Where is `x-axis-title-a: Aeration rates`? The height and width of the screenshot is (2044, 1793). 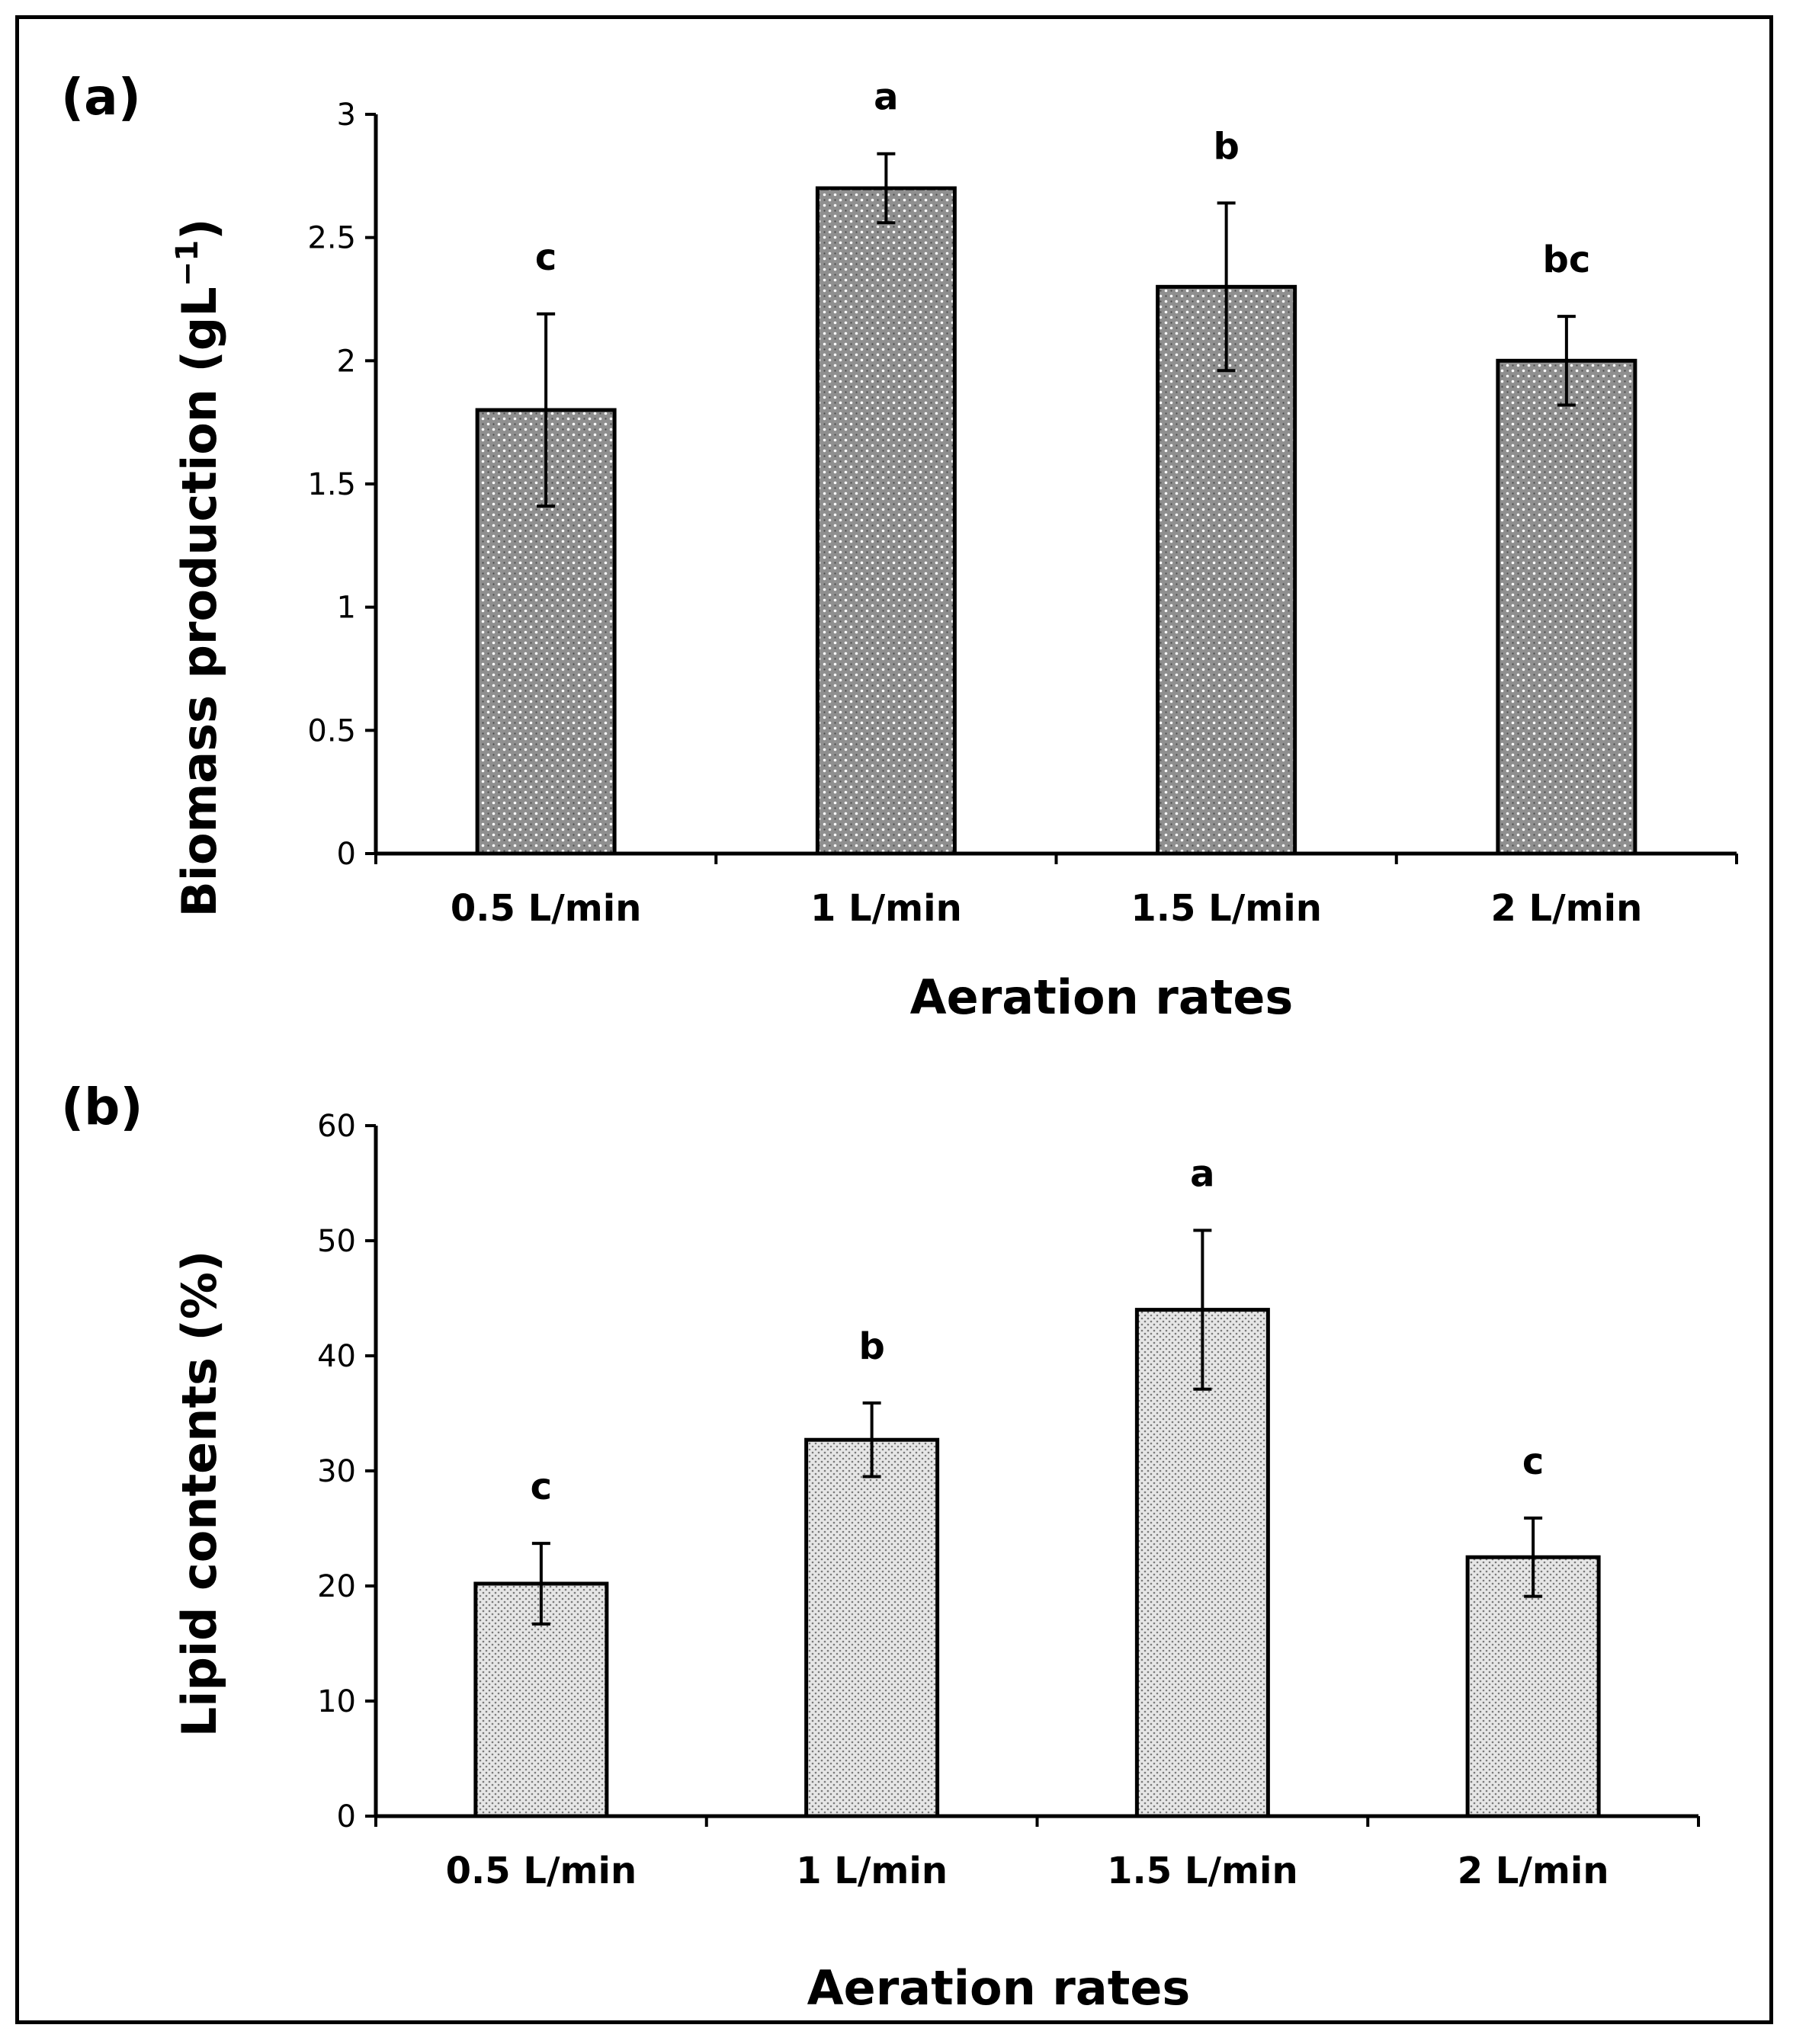
x-axis-title-a: Aeration rates is located at coordinates (1102, 997).